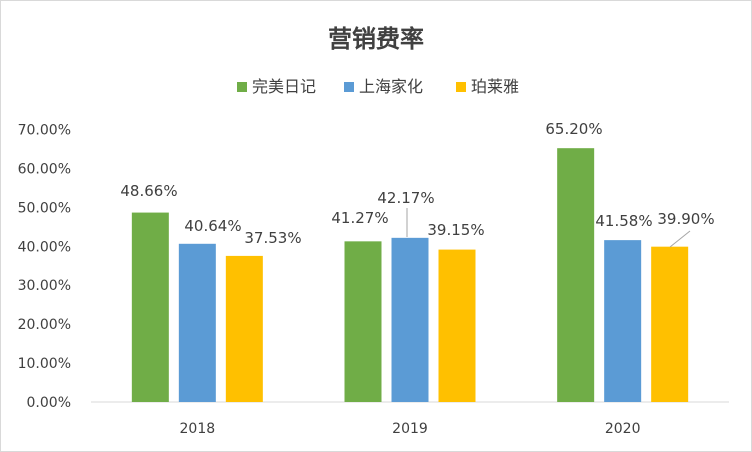 The height and width of the screenshot is (452, 752). I want to click on y-tick-label: 0.00%, so click(49, 403).